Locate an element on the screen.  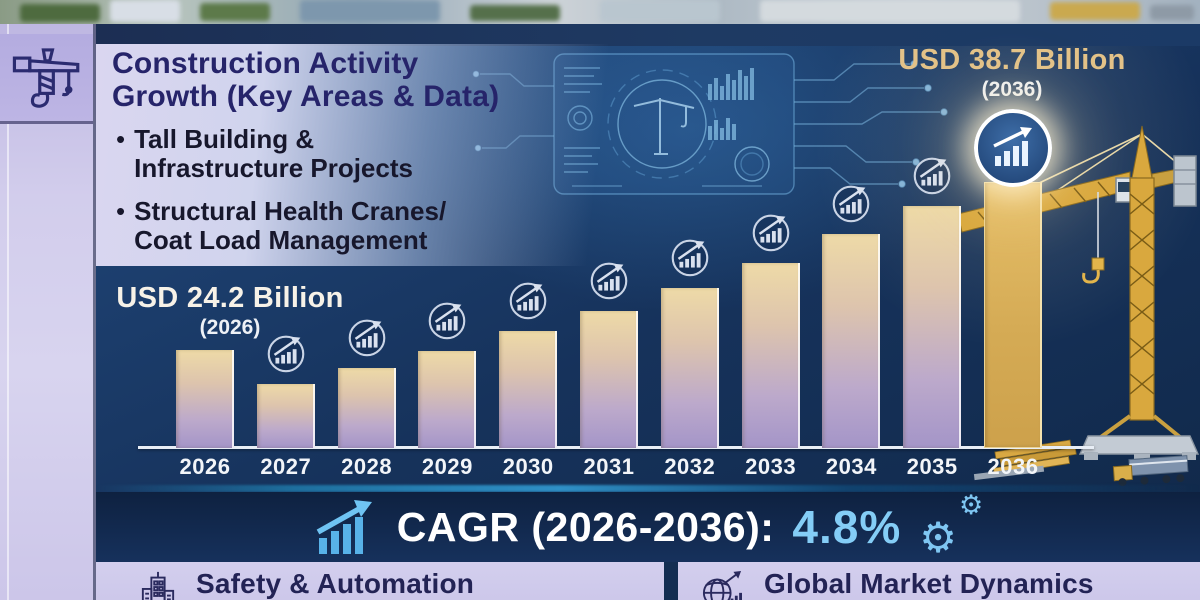
bar-2026 is located at coordinates (205, 399).